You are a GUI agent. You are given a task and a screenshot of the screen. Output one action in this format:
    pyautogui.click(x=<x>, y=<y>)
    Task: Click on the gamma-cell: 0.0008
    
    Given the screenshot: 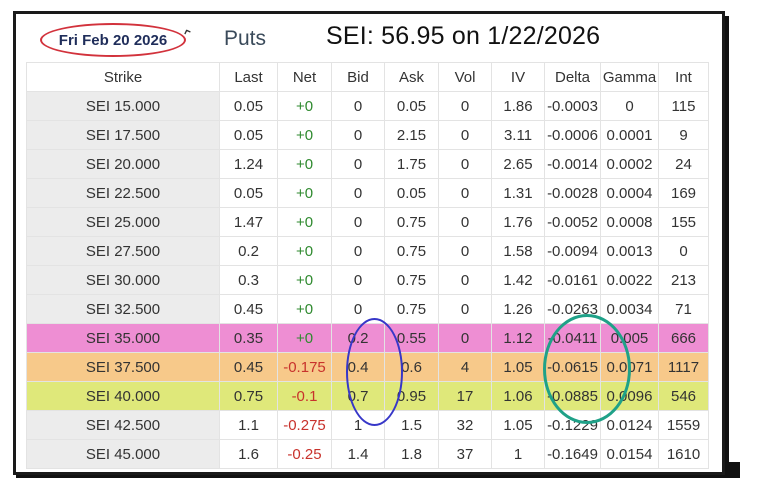 What is the action you would take?
    pyautogui.click(x=629, y=222)
    